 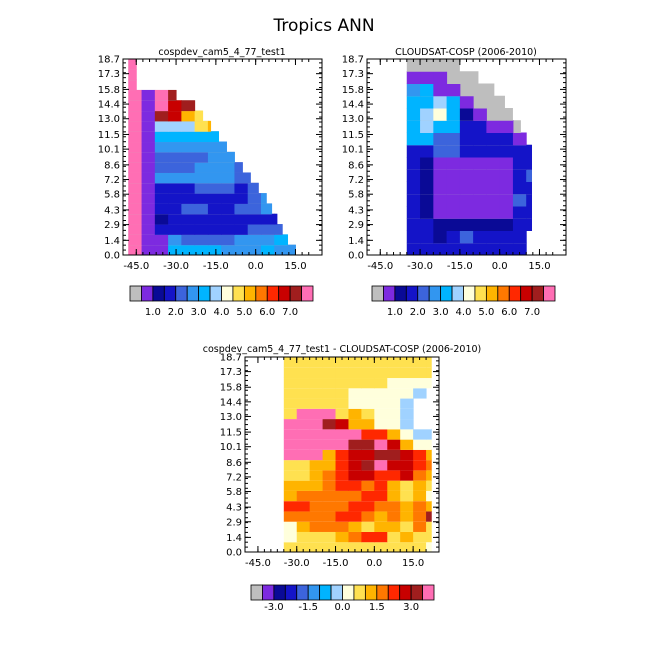 I want to click on x-tick-label: -45.0, so click(x=380, y=266).